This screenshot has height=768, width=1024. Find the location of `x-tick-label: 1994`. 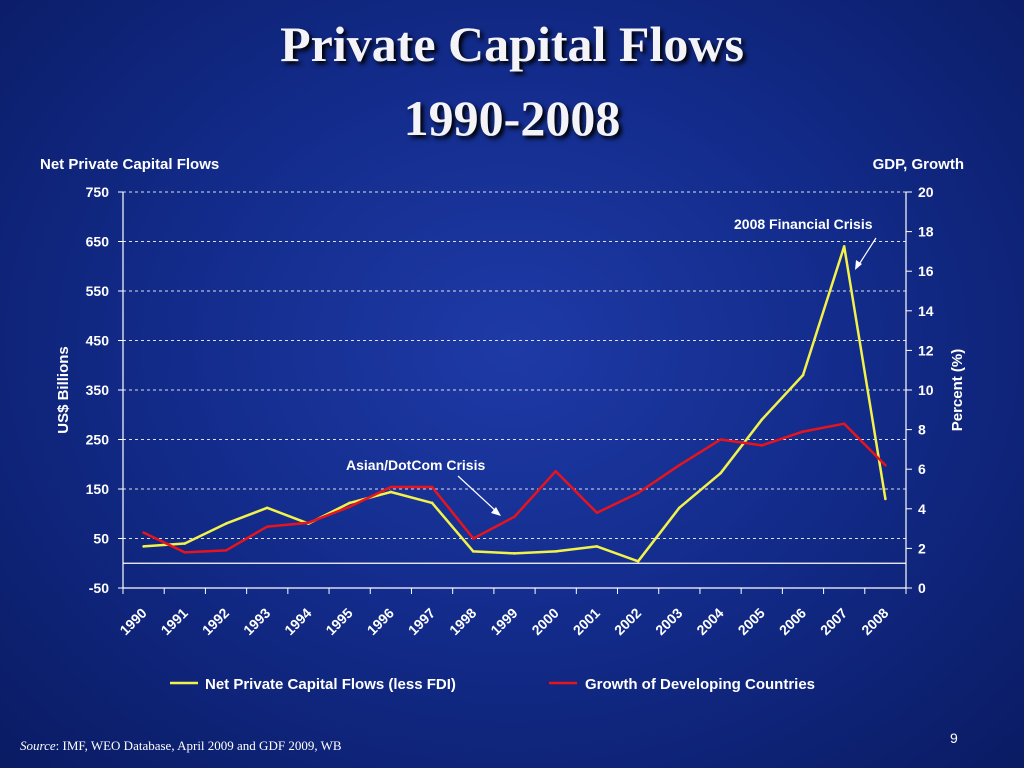

x-tick-label: 1994 is located at coordinates (297, 621).